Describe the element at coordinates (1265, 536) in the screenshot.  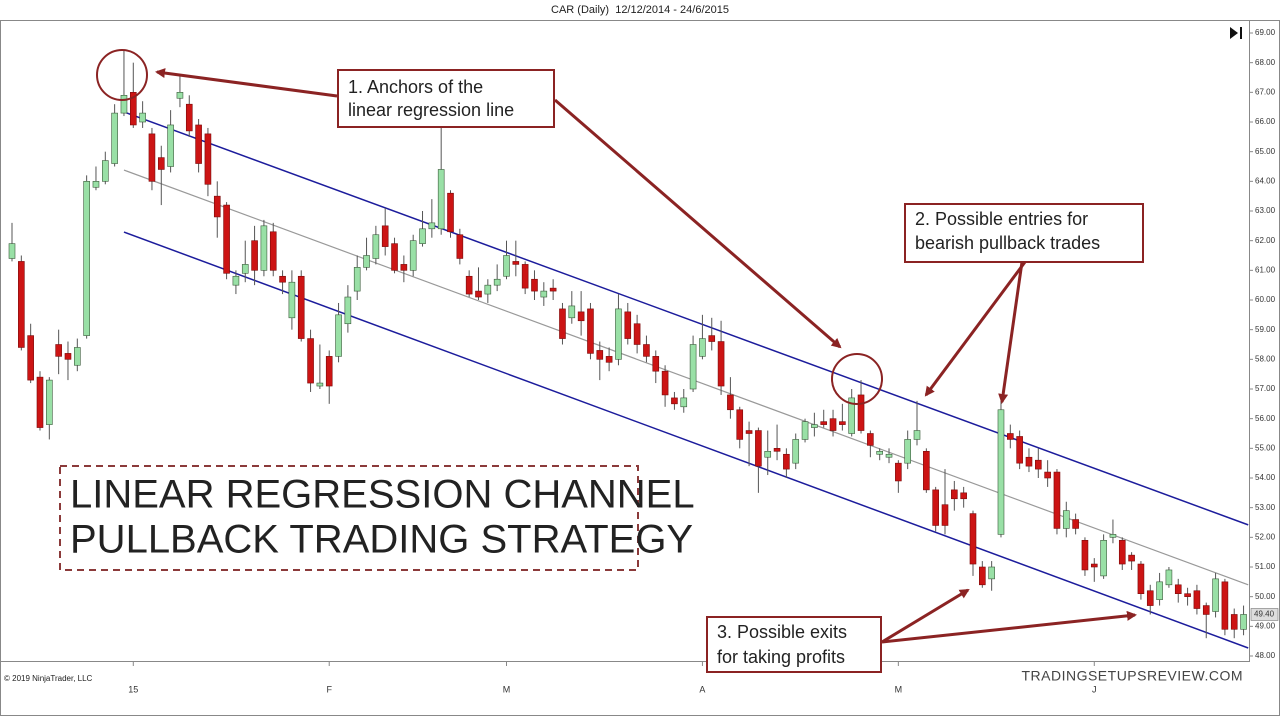
I see `y-tick-label: 52.00` at that location.